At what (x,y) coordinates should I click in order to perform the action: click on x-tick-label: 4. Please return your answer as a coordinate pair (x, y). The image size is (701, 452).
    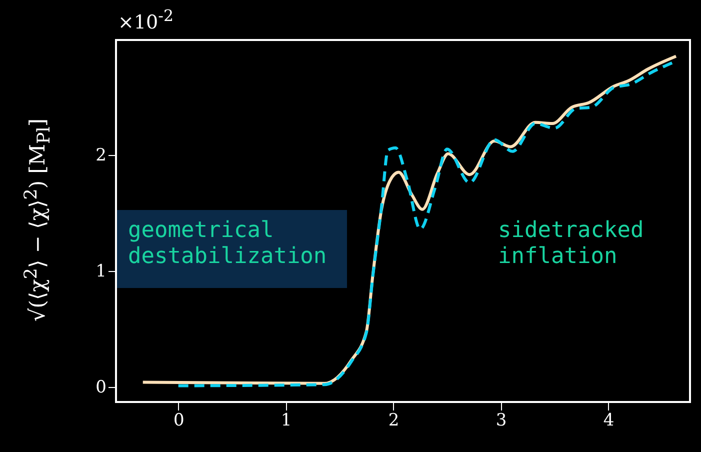
    Looking at the image, I should click on (608, 420).